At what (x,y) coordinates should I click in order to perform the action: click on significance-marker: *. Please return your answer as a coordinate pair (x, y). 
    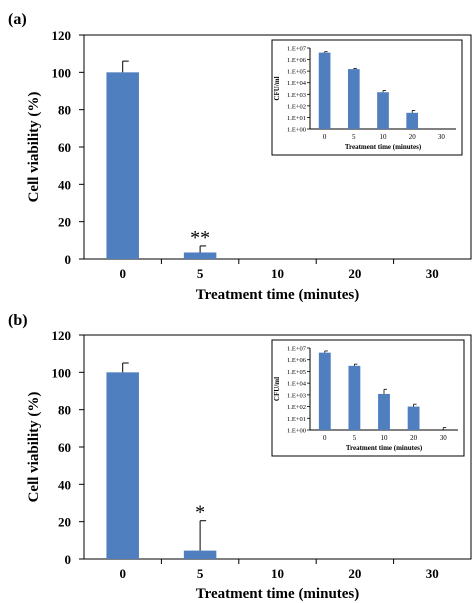
    Looking at the image, I should click on (200, 513).